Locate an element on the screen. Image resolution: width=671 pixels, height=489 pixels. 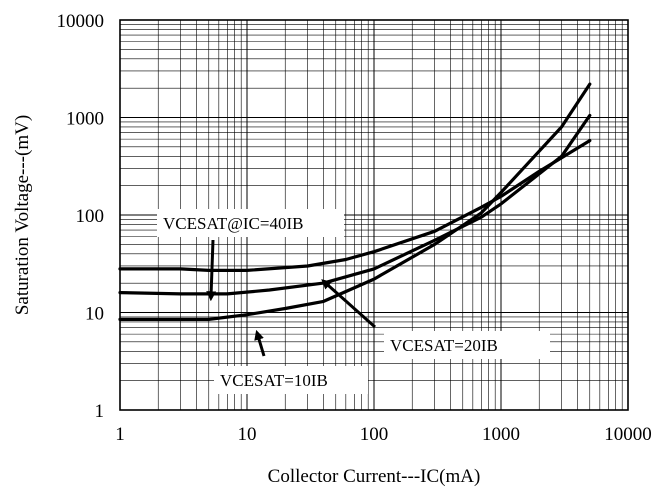
x-tick-labels: 1 10 100 1000 10000 is located at coordinates (383, 434).